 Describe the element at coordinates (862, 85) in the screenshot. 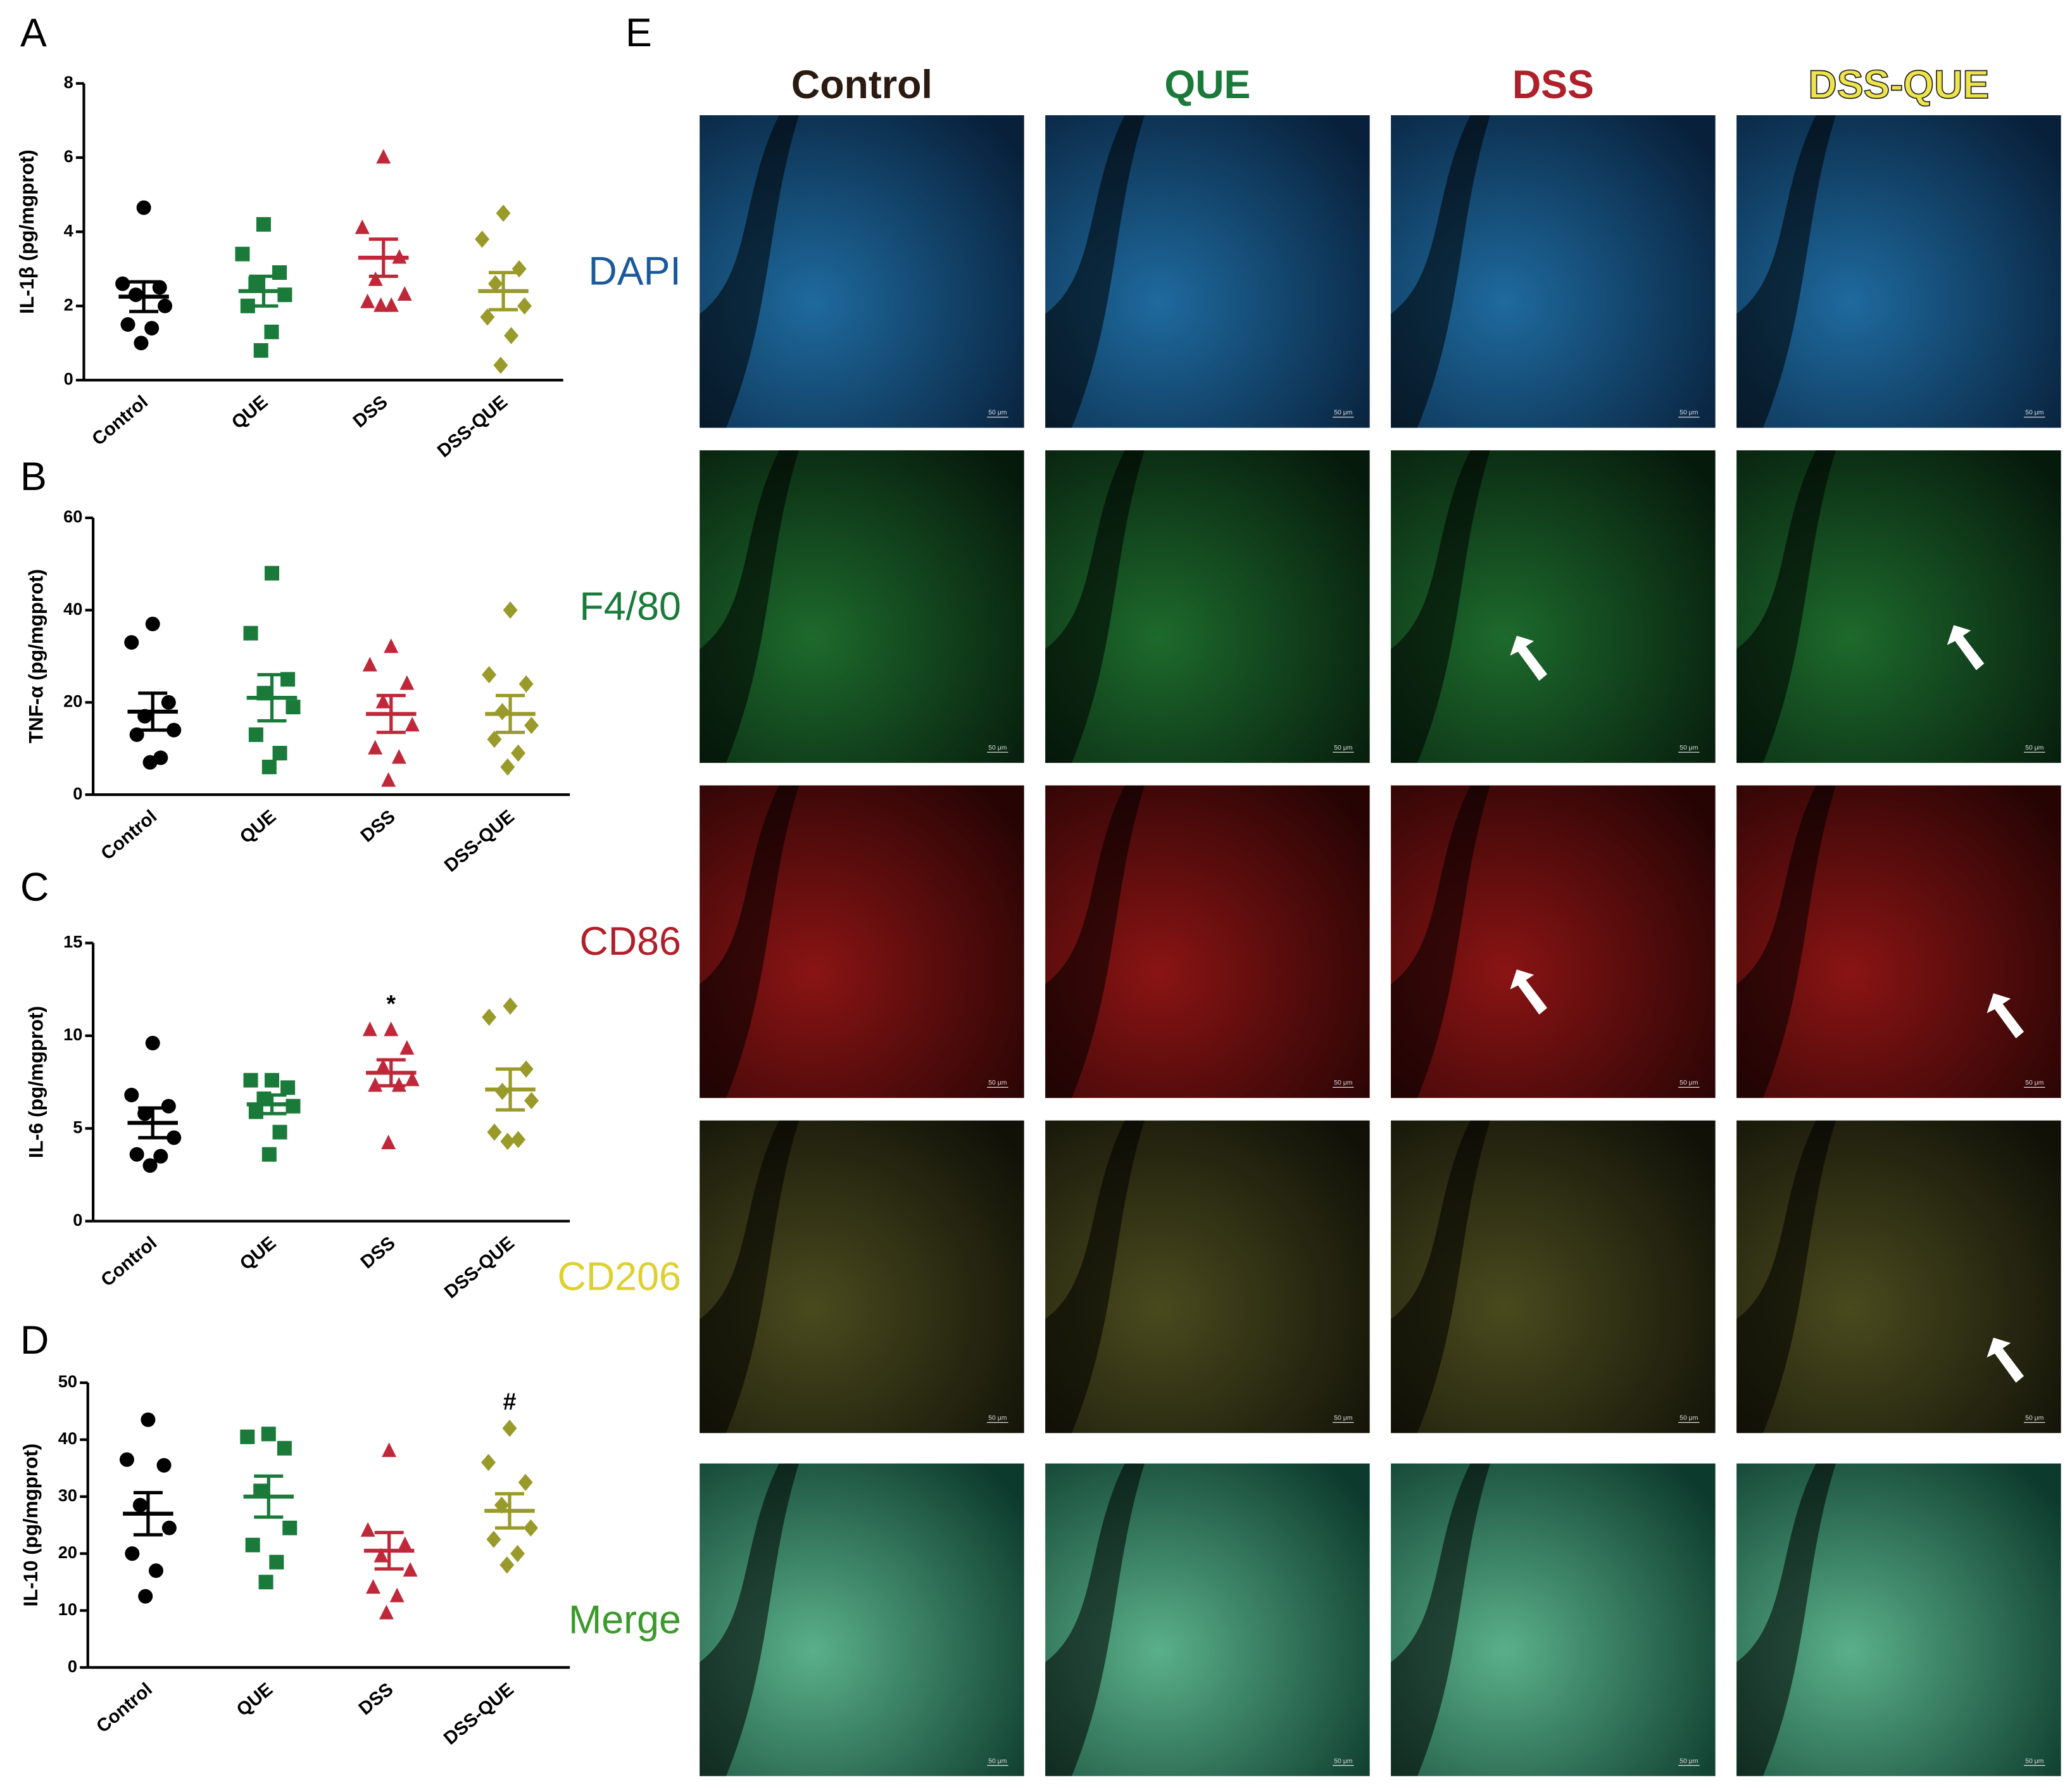

I see `column-label: Control` at that location.